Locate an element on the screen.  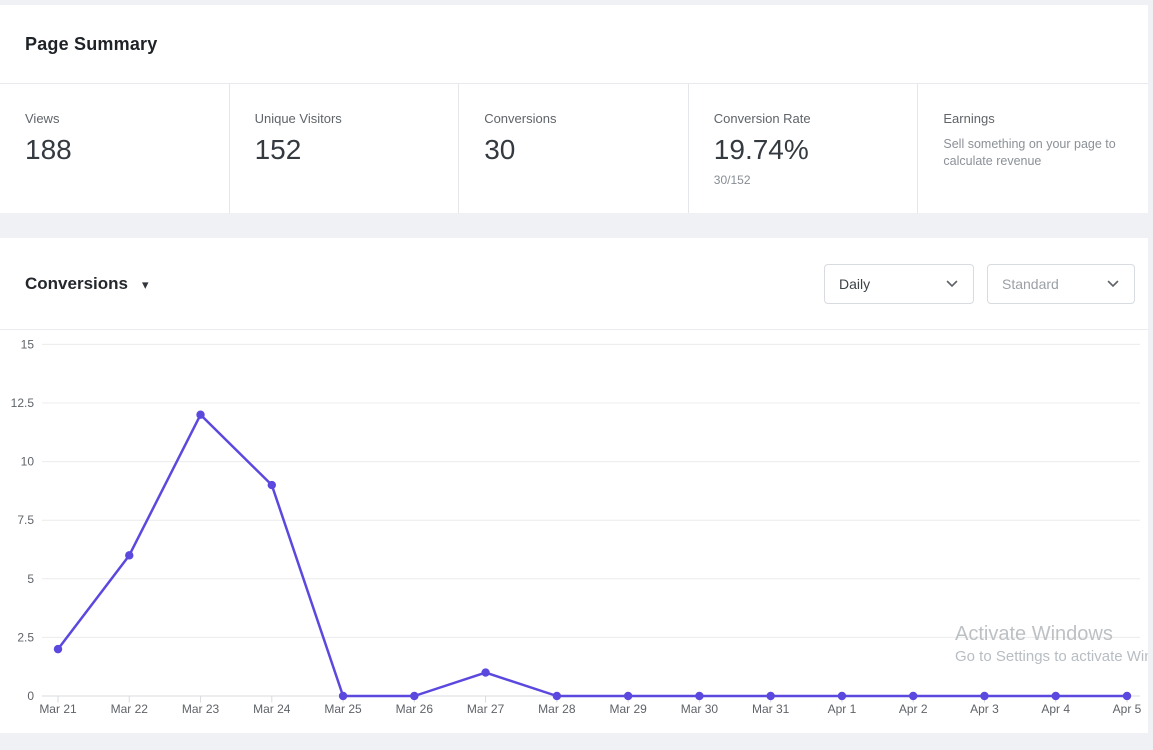
svg-text: Mar 21 is located at coordinates (58, 709).